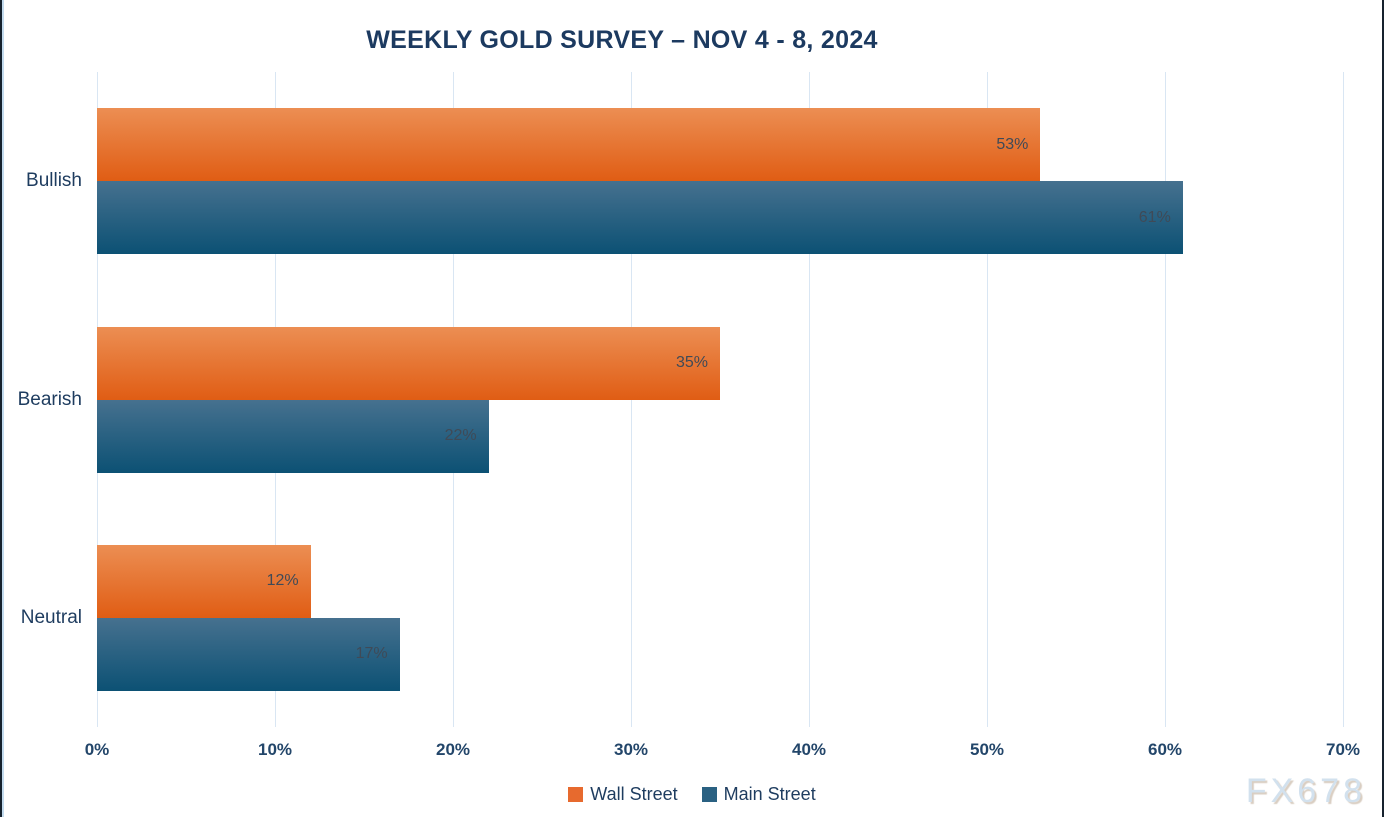 The width and height of the screenshot is (1384, 817). Describe the element at coordinates (371, 654) in the screenshot. I see `bar-value-label: 17%` at that location.